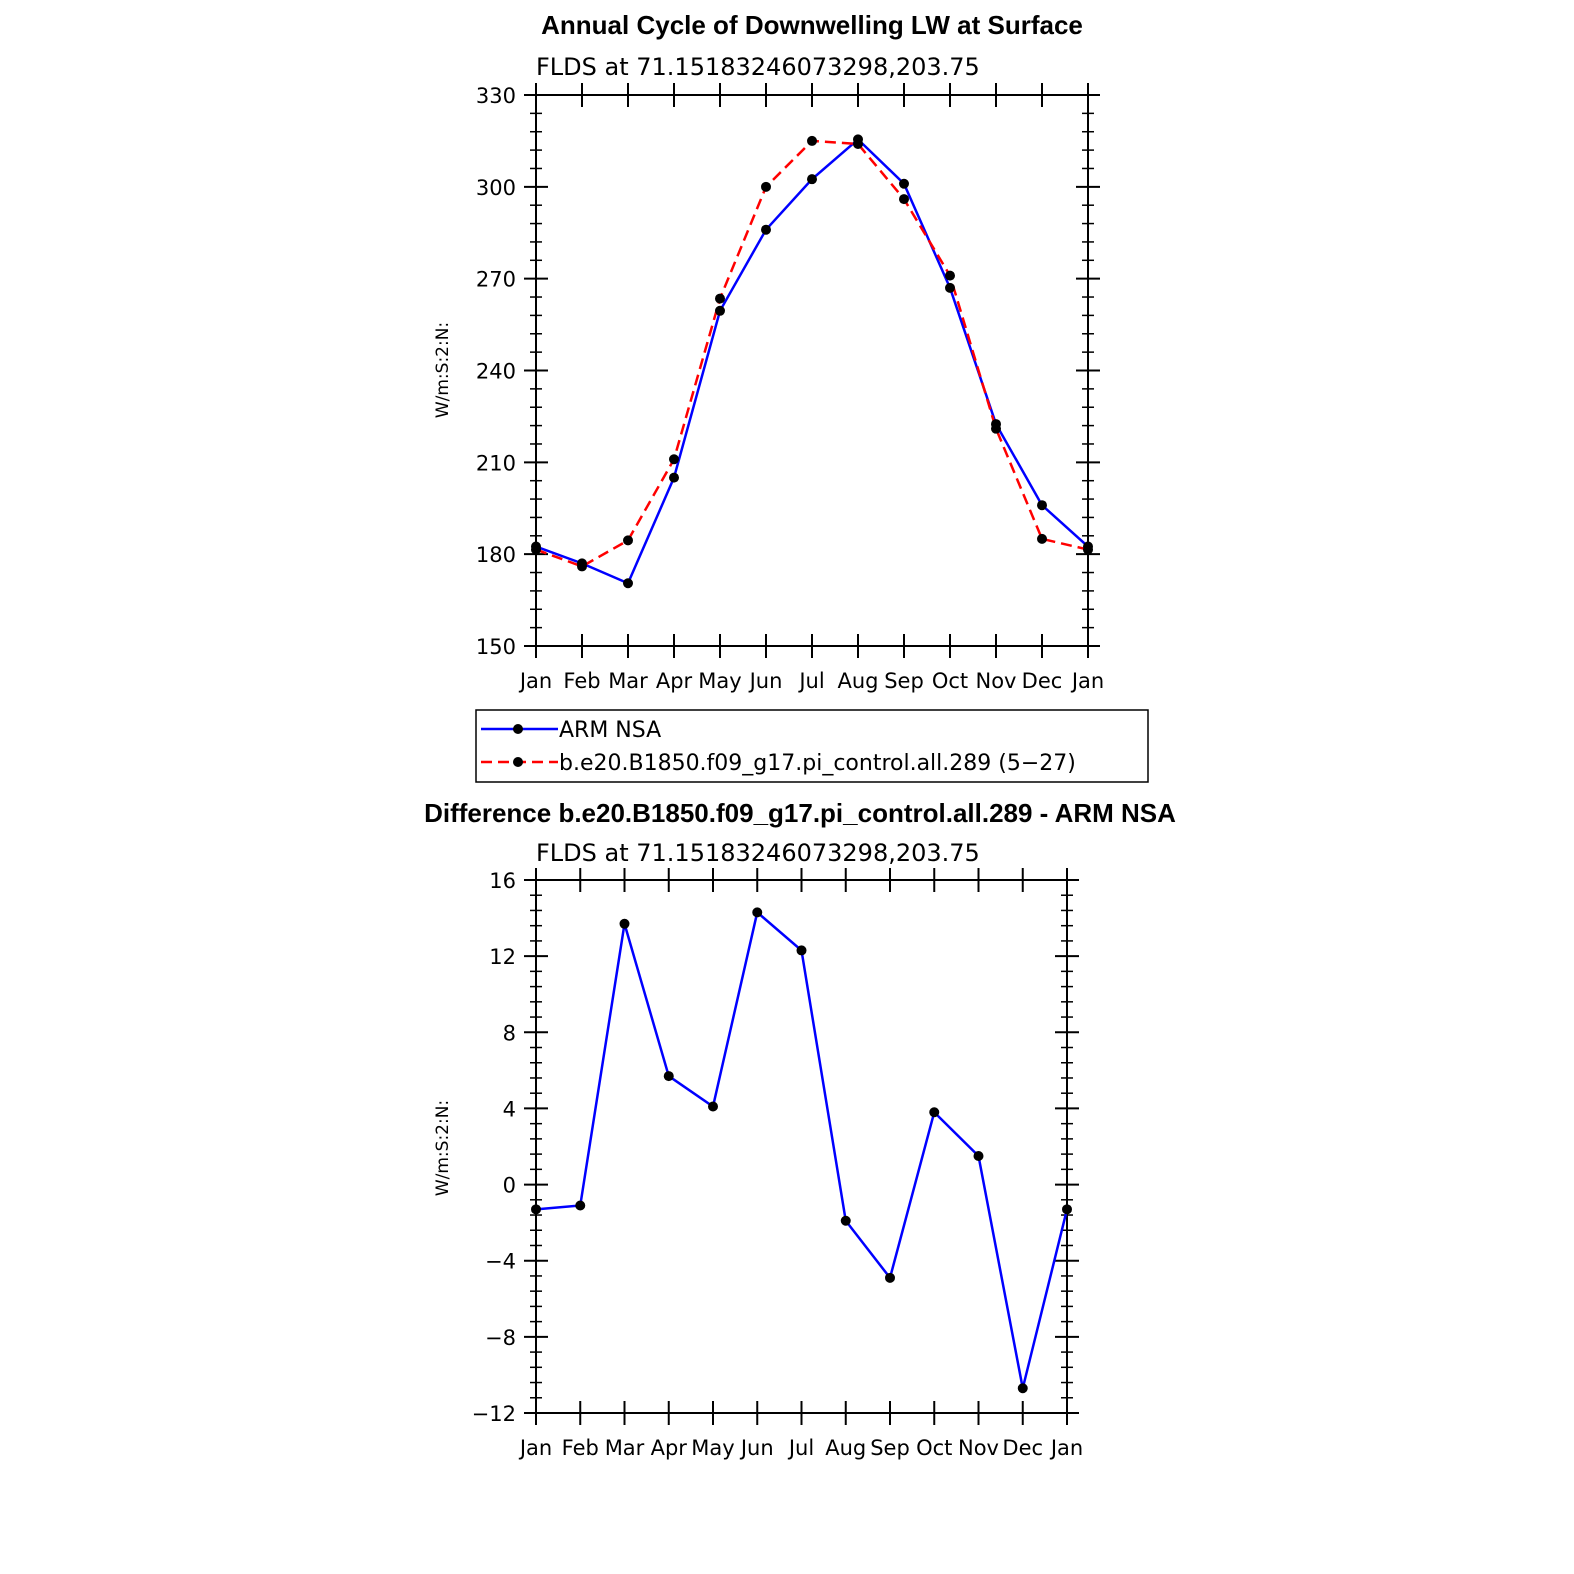  What do you see at coordinates (496, 96) in the screenshot?
I see `y-tick-label: 330` at bounding box center [496, 96].